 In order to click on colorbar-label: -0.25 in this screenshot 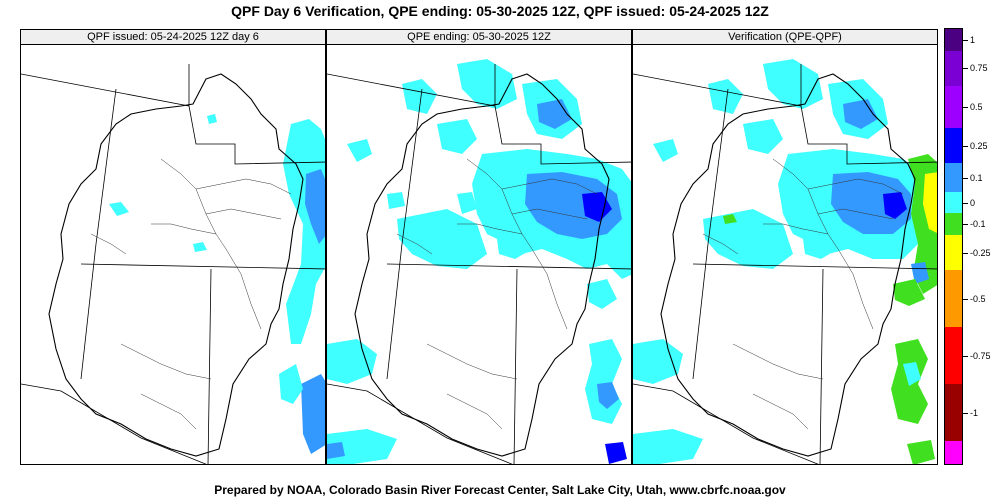, I will do `click(980, 252)`.